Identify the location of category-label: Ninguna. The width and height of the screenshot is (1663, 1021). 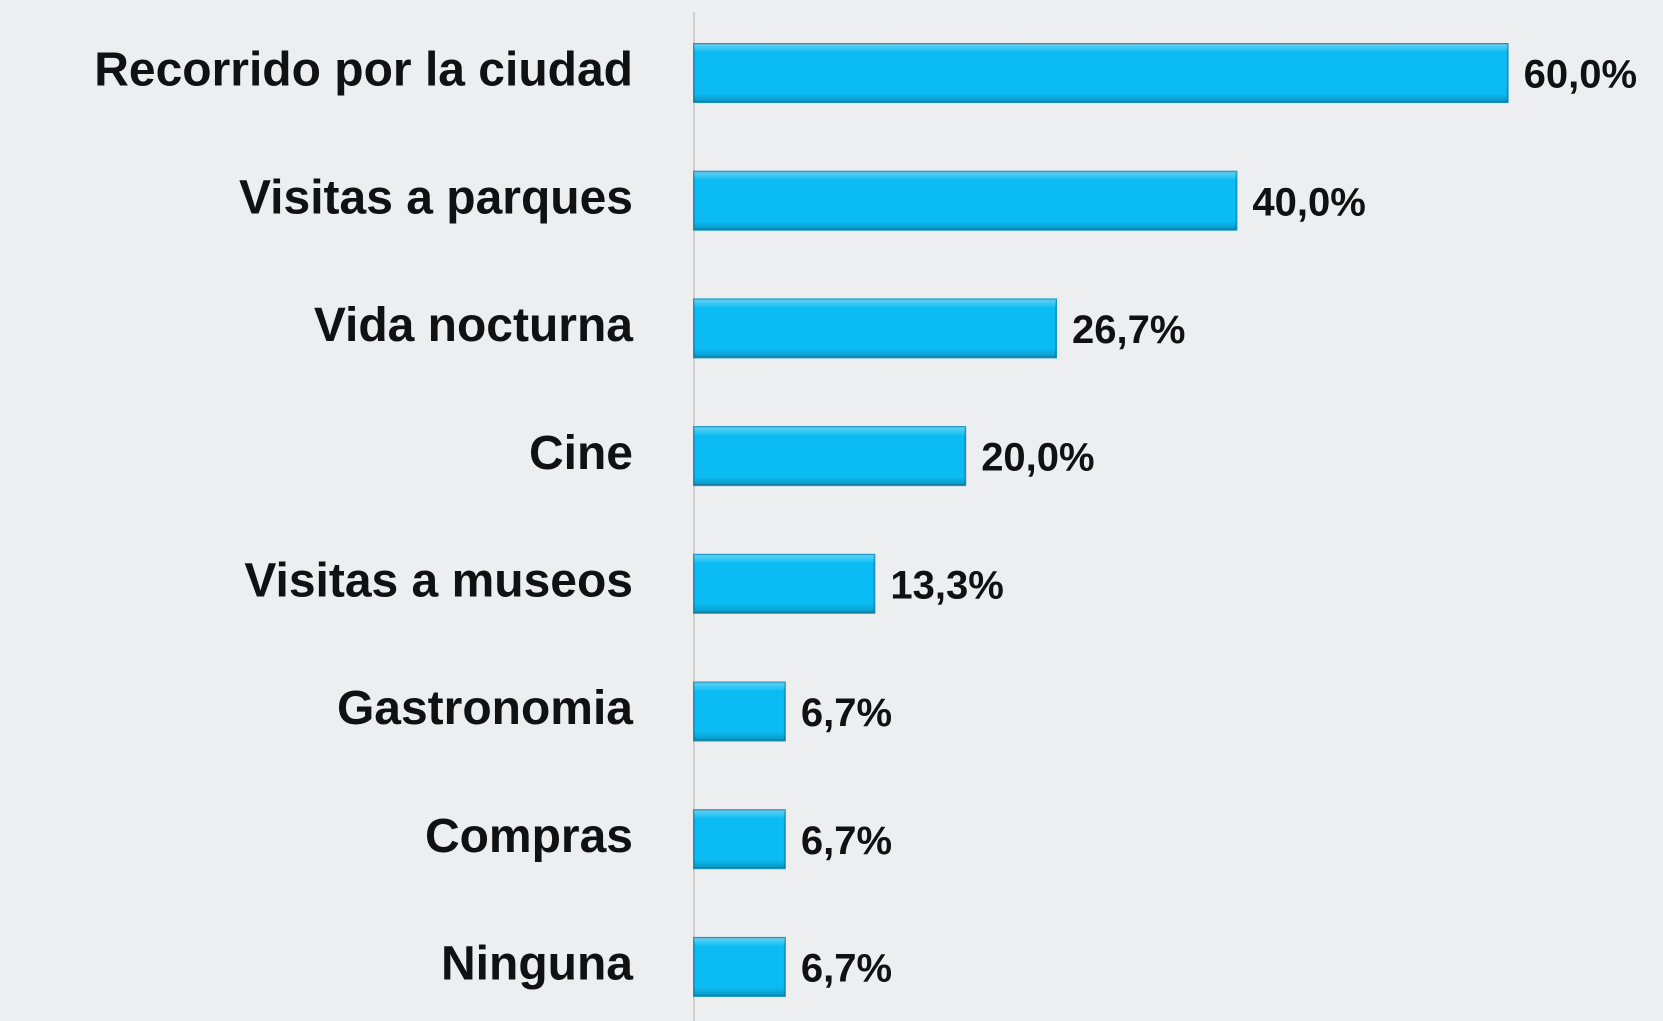
(537, 964).